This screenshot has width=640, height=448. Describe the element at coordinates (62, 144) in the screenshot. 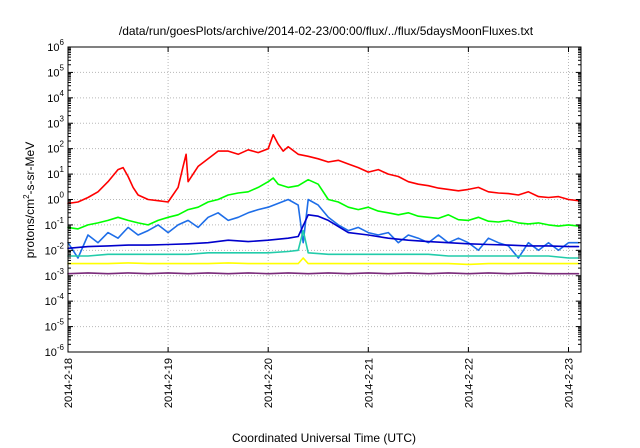

I see `y-tick-exp: 2` at that location.